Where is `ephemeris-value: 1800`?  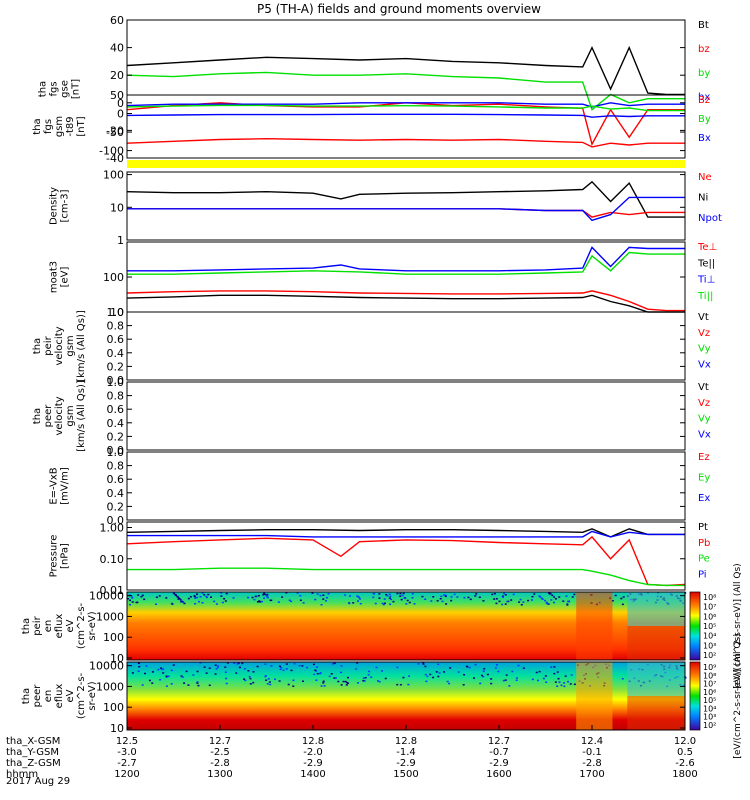
ephemeris-value: 1800 is located at coordinates (684, 774).